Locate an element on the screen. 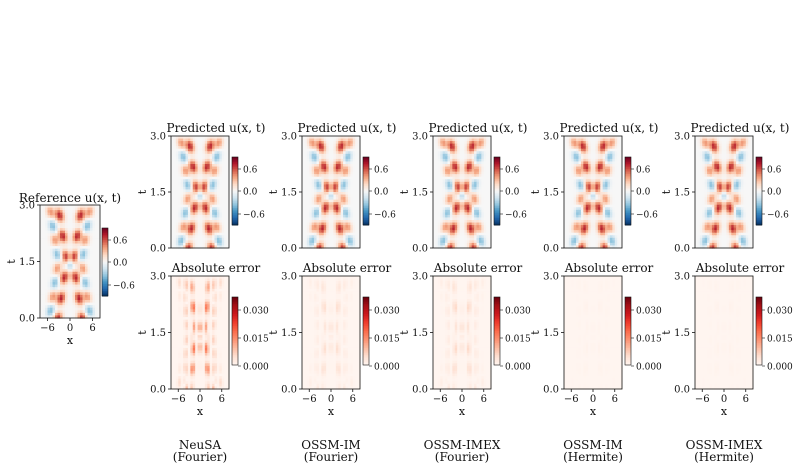 This screenshot has height=470, width=794. method-1-caption-line2: (Fourier) is located at coordinates (200, 457).